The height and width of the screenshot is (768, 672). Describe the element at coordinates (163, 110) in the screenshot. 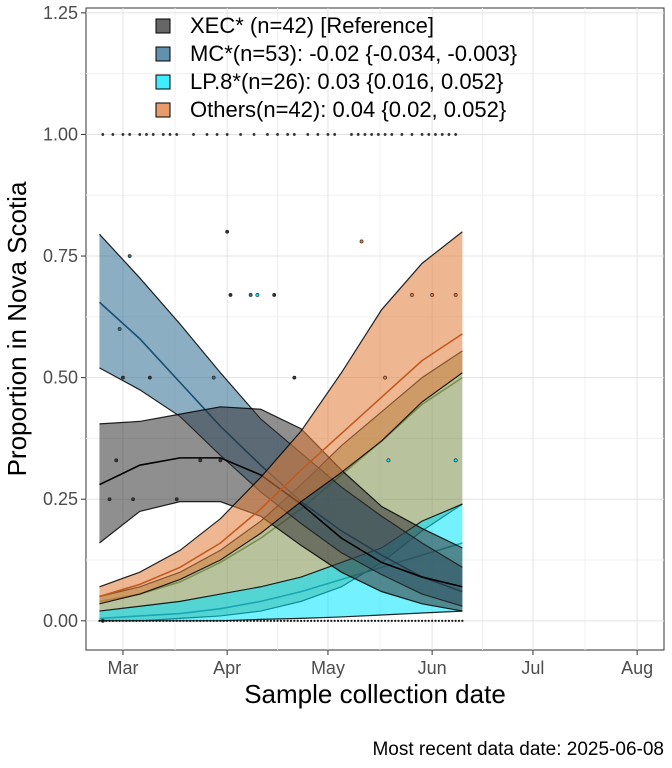

I see `legend-swatch-others` at that location.